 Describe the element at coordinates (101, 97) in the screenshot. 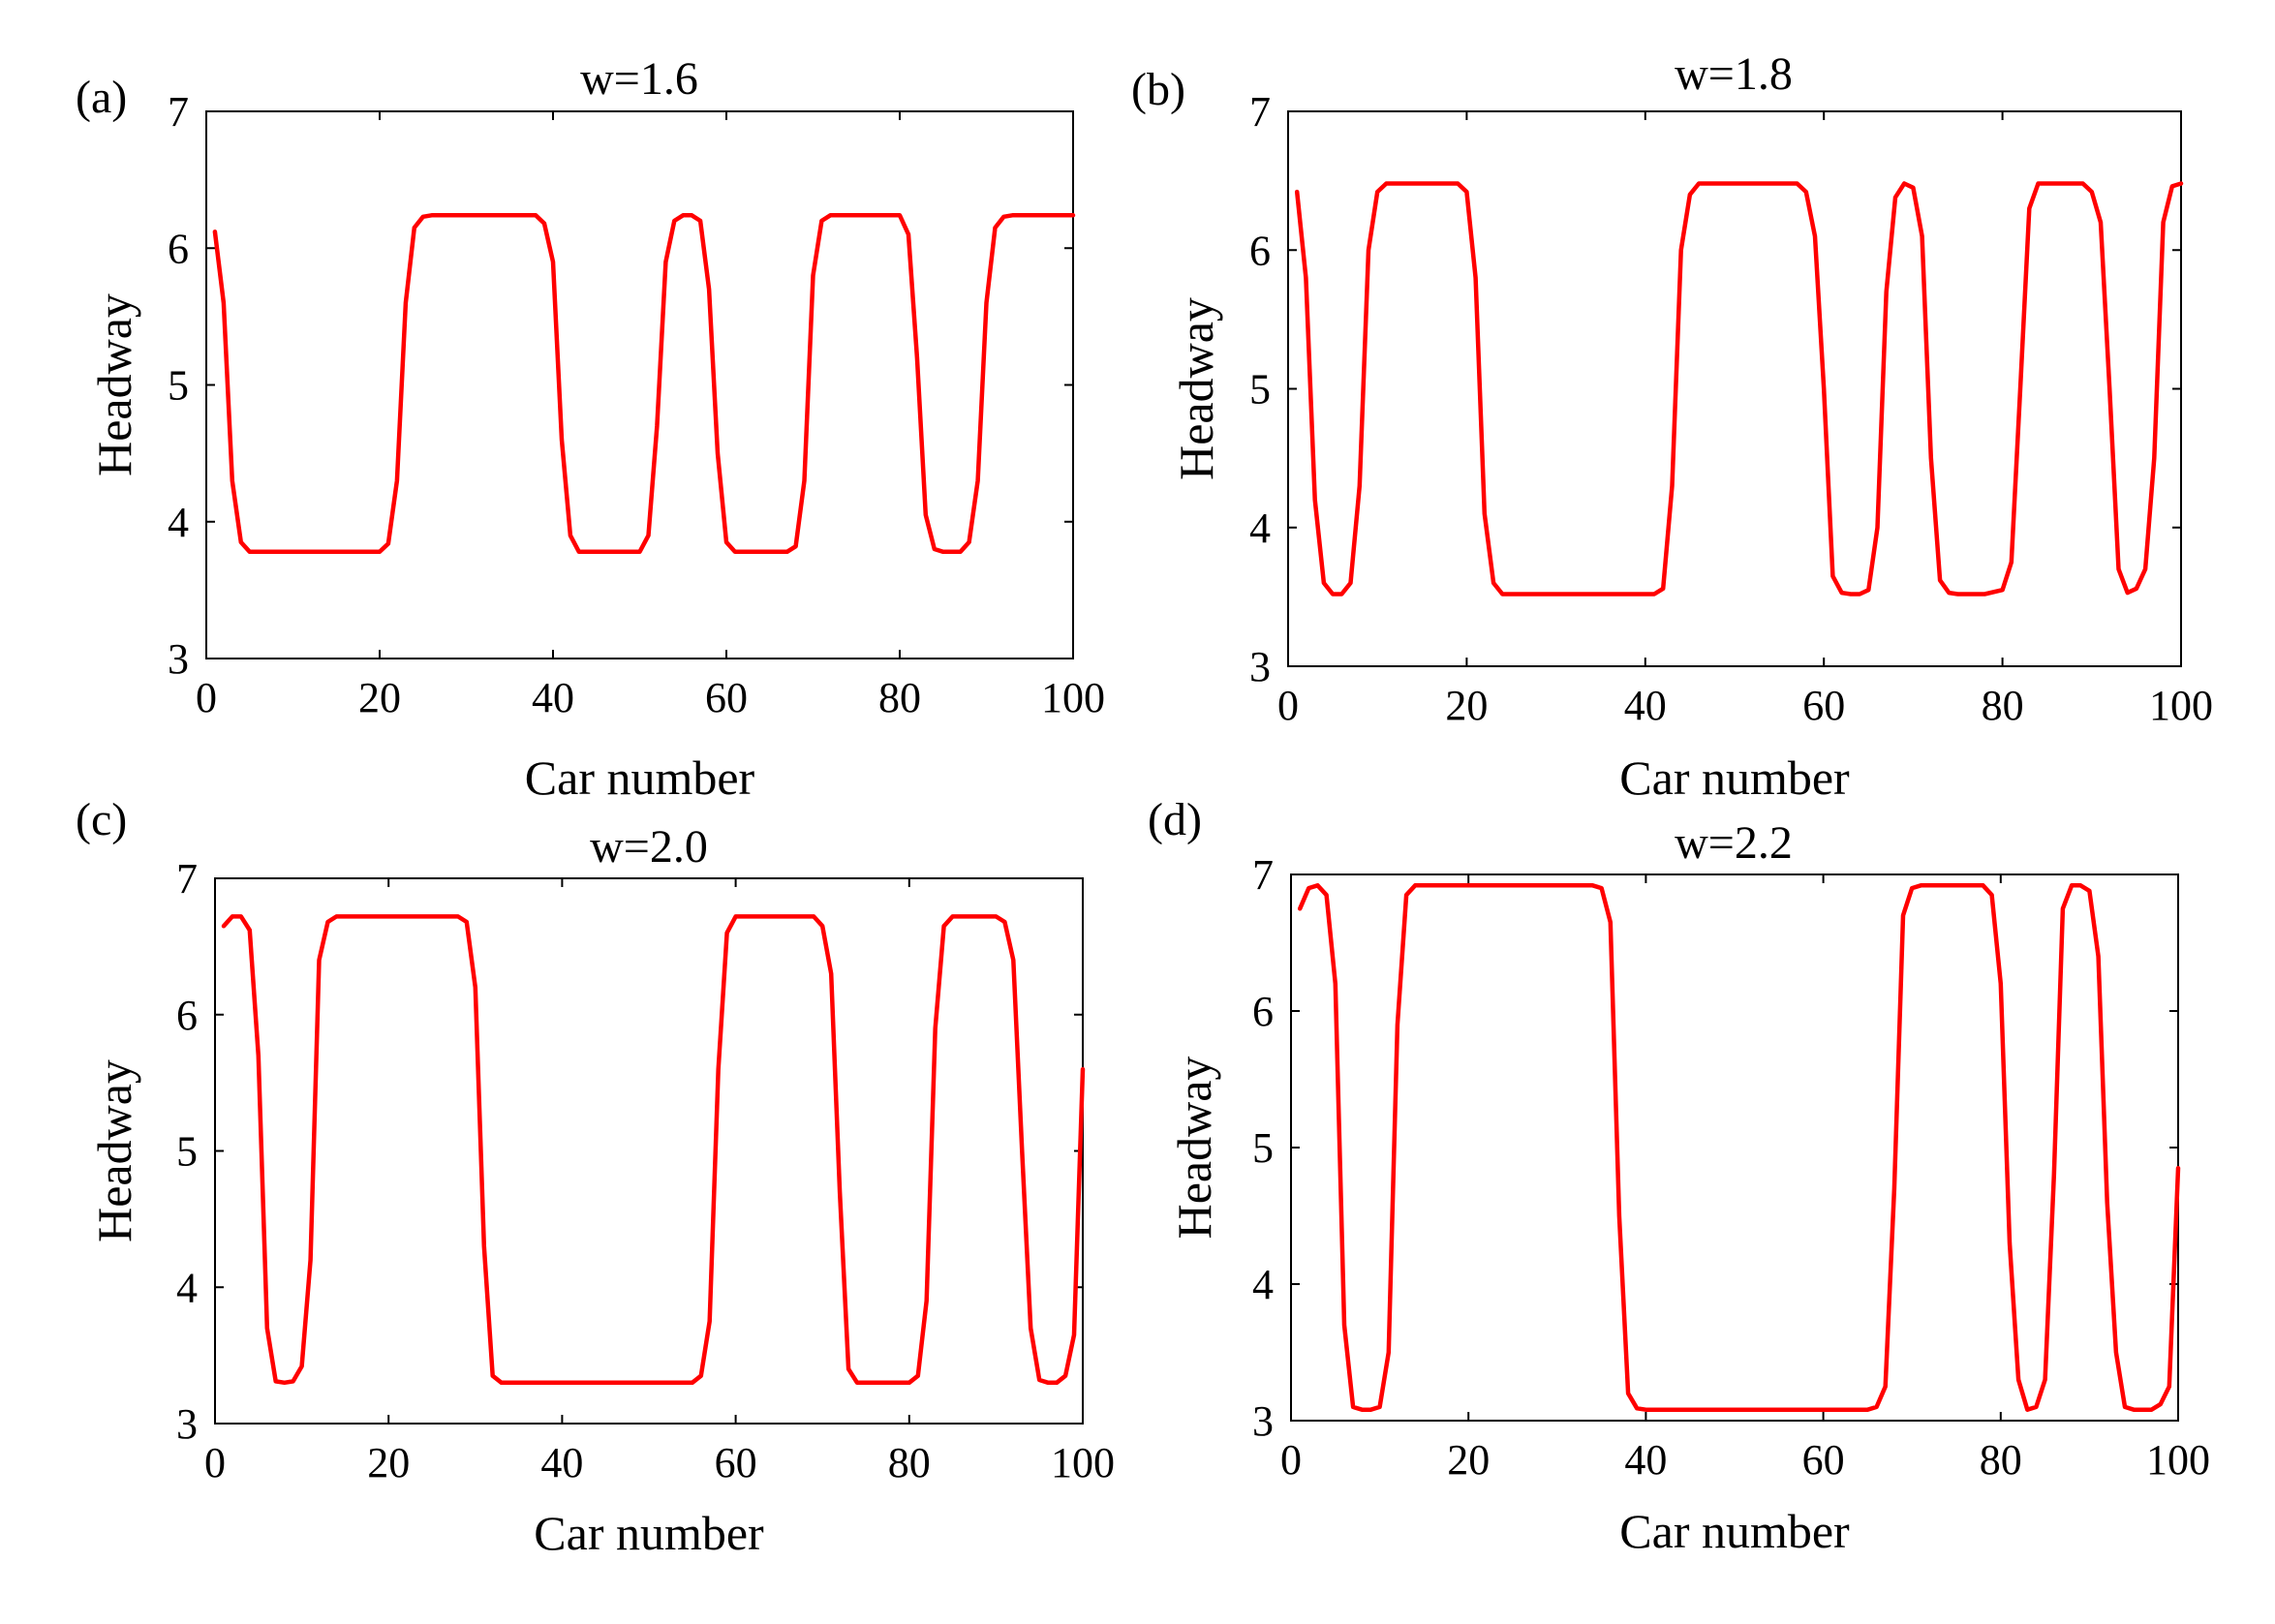

I see `panel-label: (a)` at that location.